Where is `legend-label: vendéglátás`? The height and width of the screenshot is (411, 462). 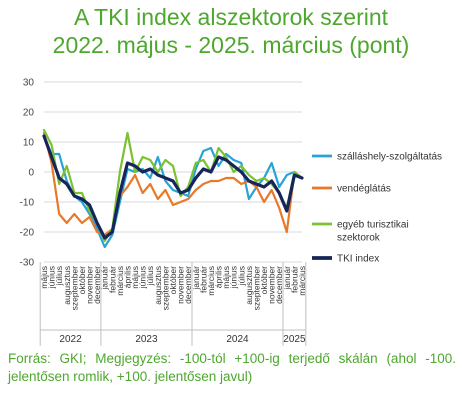
legend-label: vendéglátás is located at coordinates (364, 189).